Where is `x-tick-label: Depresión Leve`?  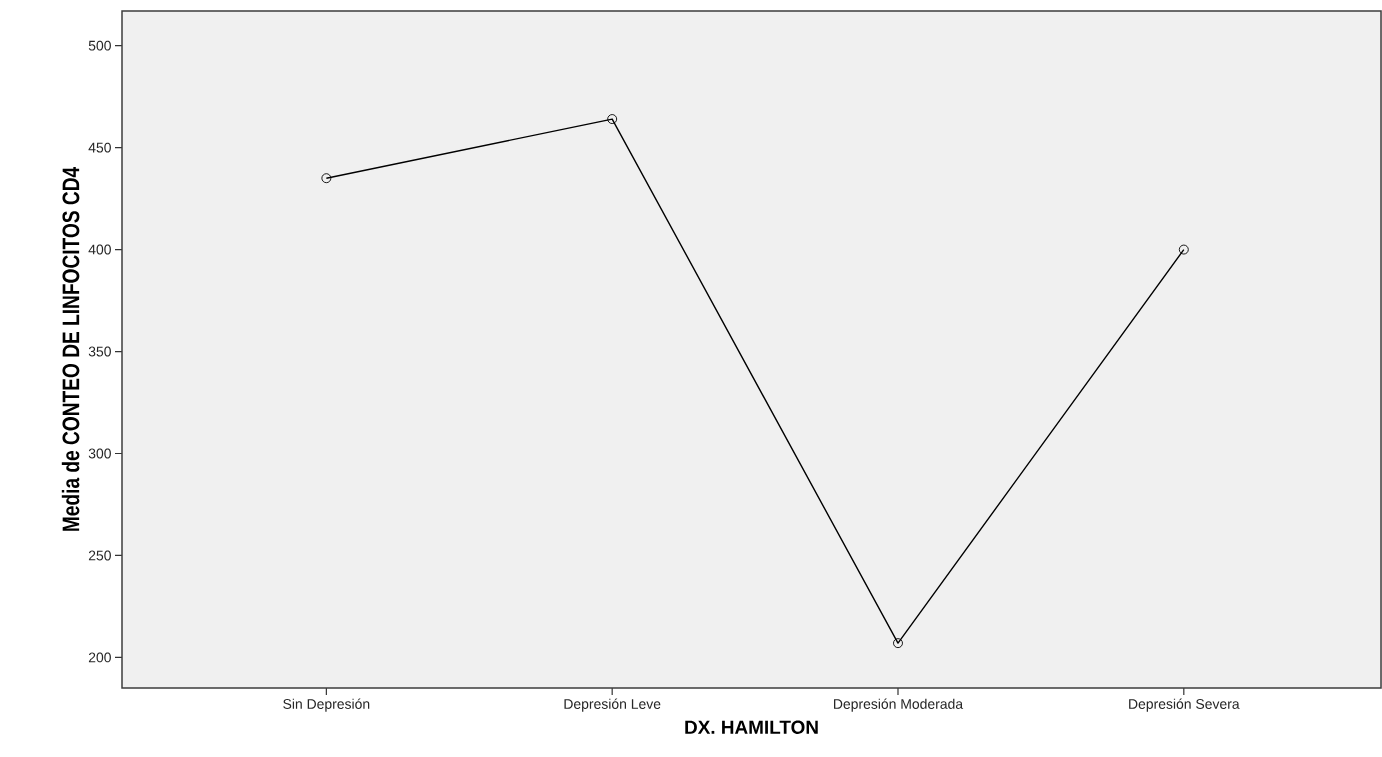
x-tick-label: Depresión Leve is located at coordinates (612, 705).